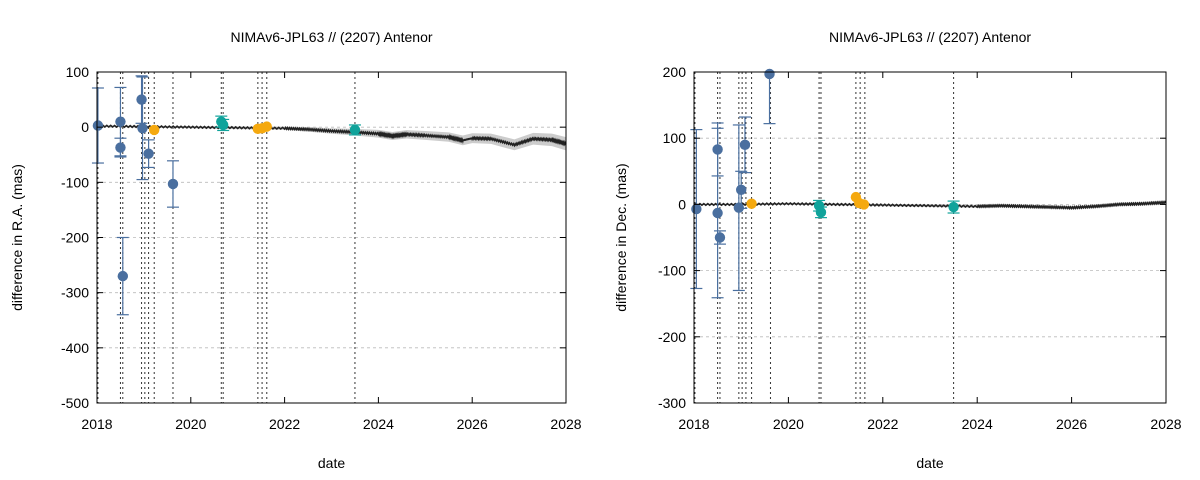 The height and width of the screenshot is (480, 1200). What do you see at coordinates (75, 348) in the screenshot?
I see `y-tick-label: -400` at bounding box center [75, 348].